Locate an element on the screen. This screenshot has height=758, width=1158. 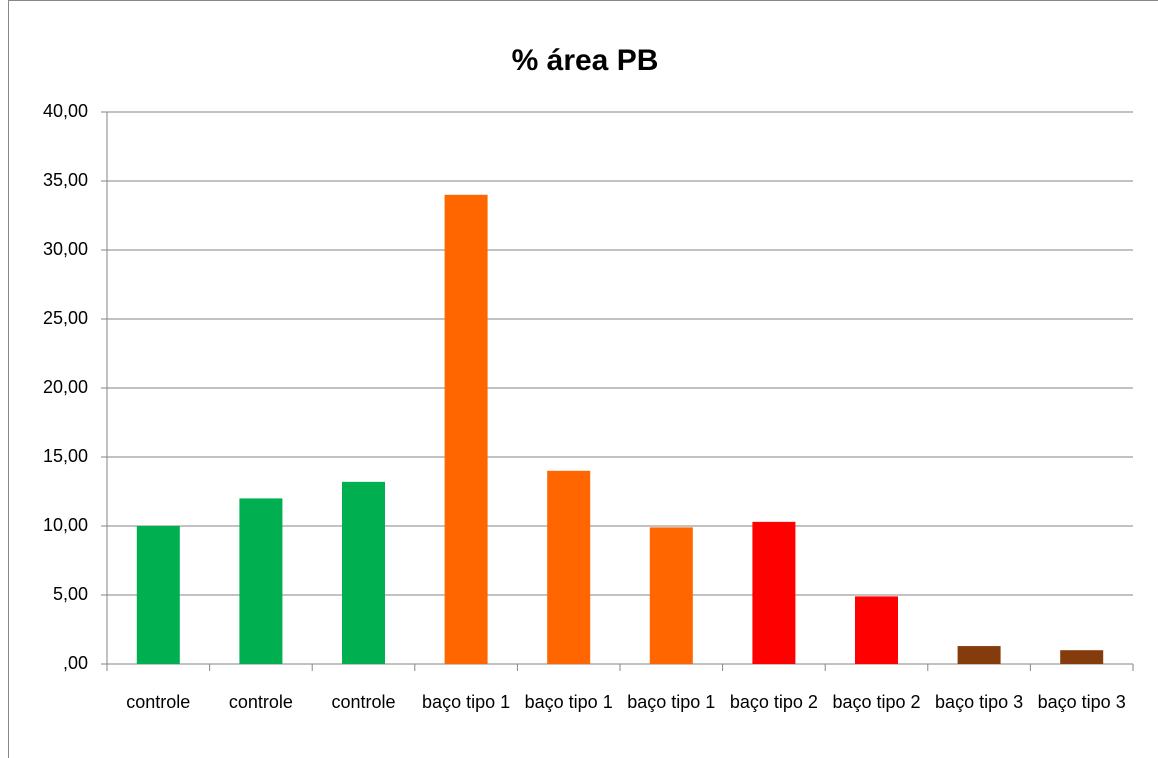
chart-title: % área PB is located at coordinates (585, 60).